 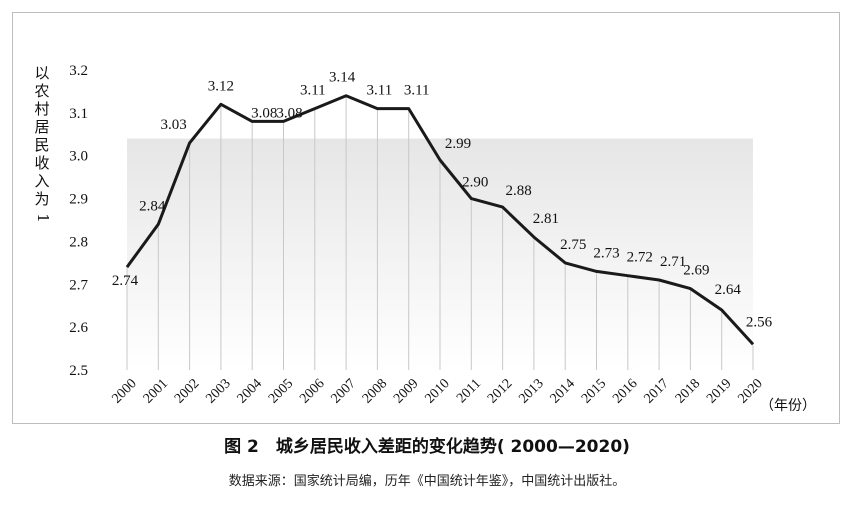 What do you see at coordinates (173, 125) in the screenshot?
I see `data-label: 3.03` at bounding box center [173, 125].